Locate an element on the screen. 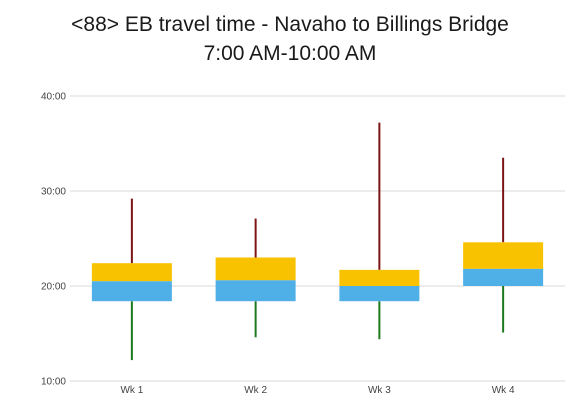  chart-title-line-2: 7:00 AM-10:00 AM is located at coordinates (290, 53).